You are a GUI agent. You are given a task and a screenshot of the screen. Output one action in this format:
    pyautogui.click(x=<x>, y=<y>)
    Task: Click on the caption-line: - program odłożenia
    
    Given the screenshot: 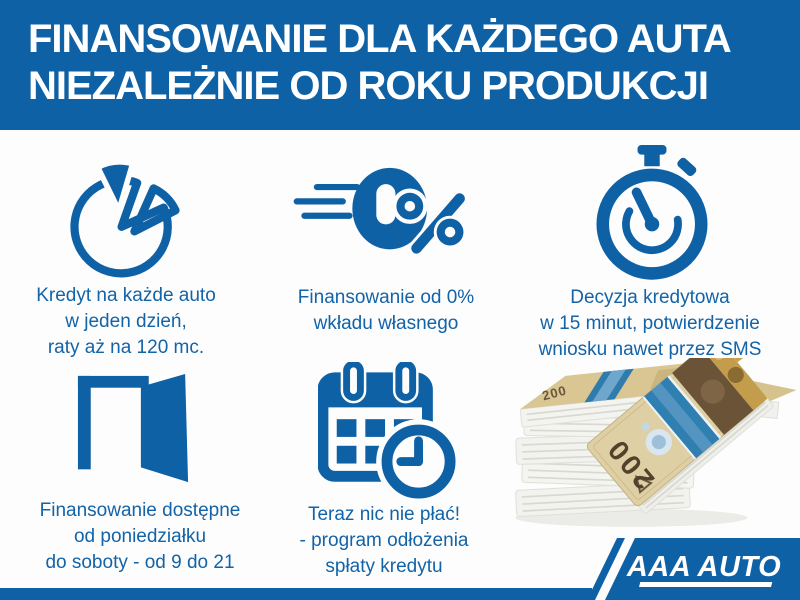 What is the action you would take?
    pyautogui.click(x=384, y=540)
    